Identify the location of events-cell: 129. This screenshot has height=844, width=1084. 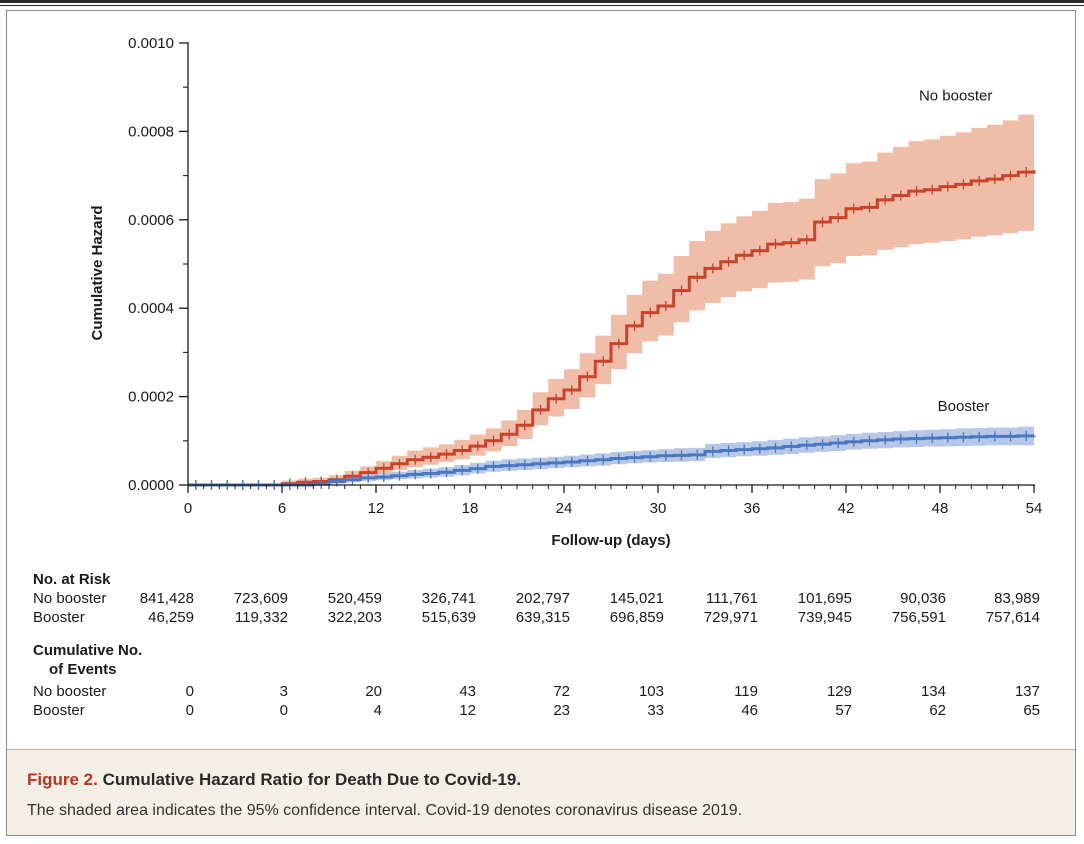
(839, 691).